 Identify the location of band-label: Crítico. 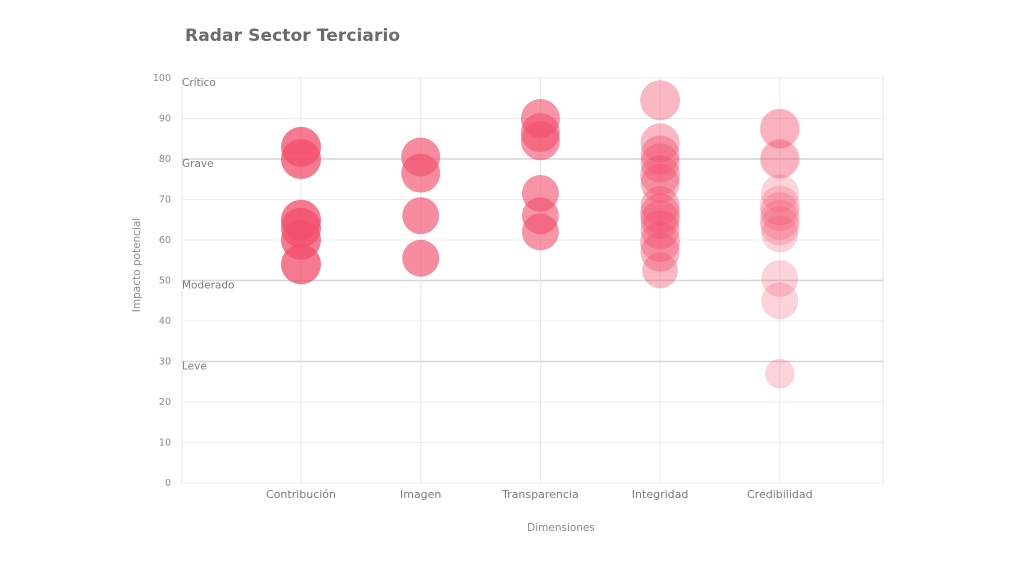
(199, 83).